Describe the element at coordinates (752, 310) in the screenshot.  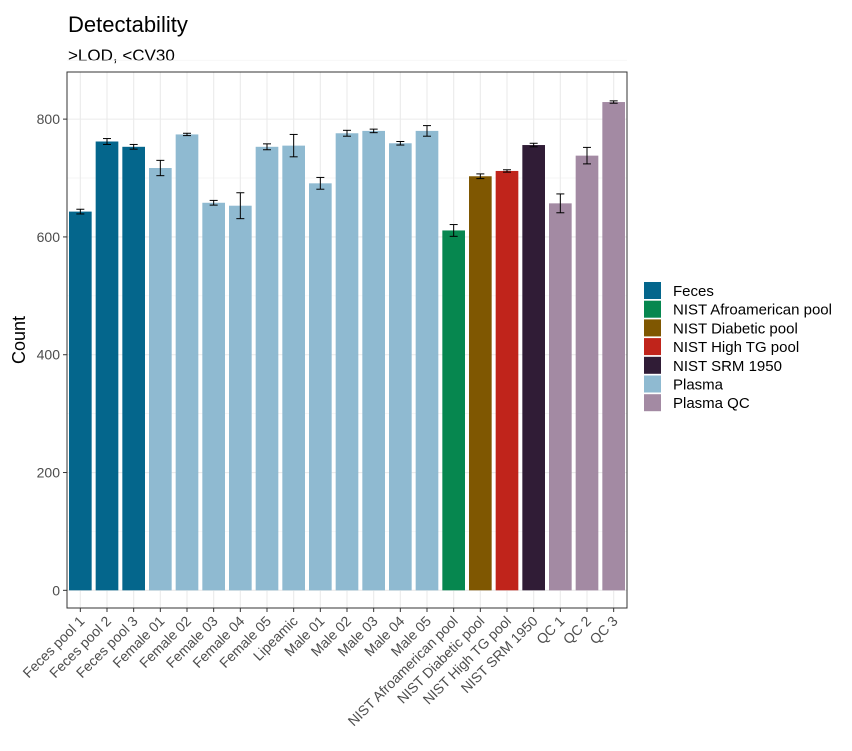
I see `legend-label: NIST Afroamerican pool` at that location.